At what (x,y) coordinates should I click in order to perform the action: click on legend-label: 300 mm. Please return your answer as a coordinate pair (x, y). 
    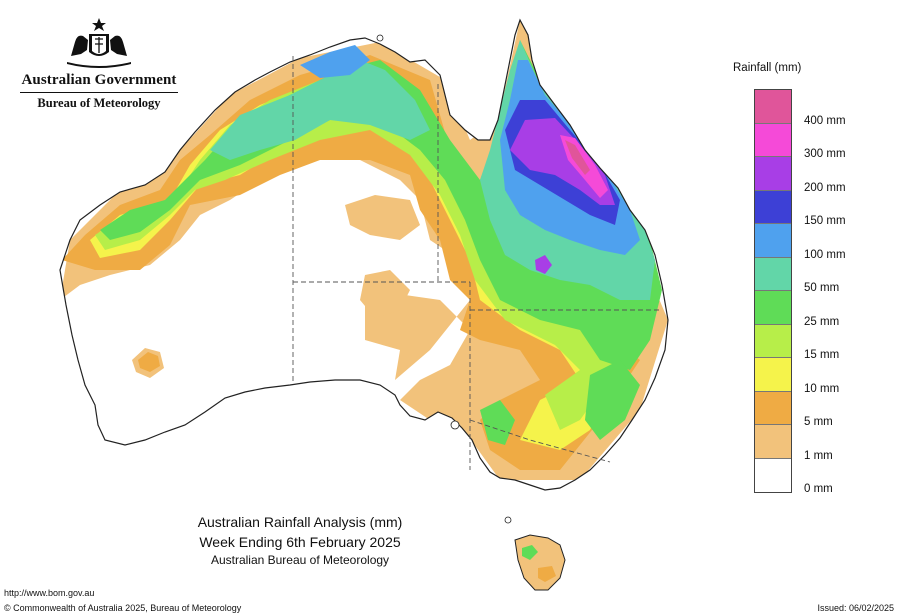
    Looking at the image, I should click on (825, 154).